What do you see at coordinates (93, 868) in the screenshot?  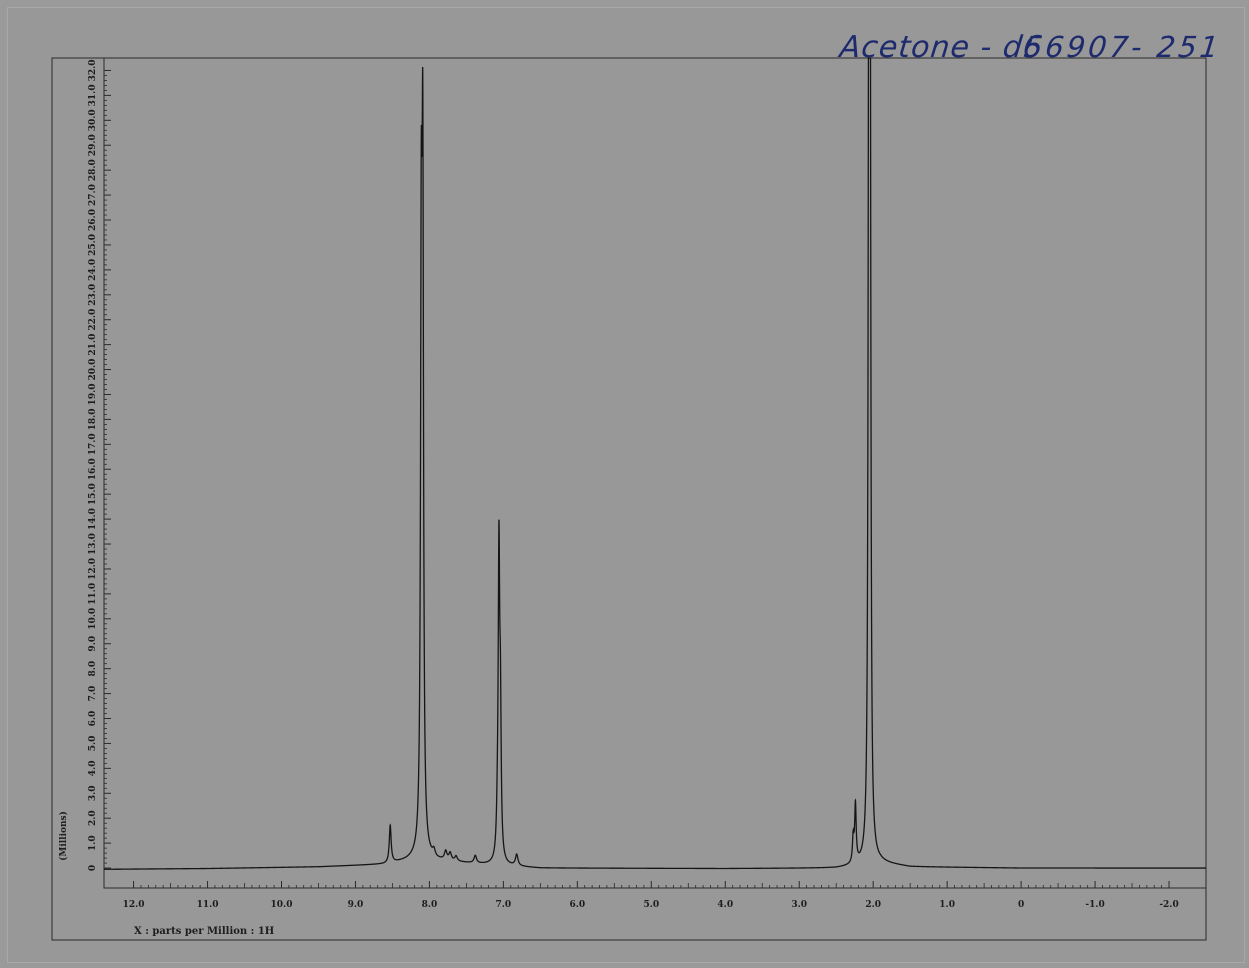 I see `y-tick-label: 0` at bounding box center [93, 868].